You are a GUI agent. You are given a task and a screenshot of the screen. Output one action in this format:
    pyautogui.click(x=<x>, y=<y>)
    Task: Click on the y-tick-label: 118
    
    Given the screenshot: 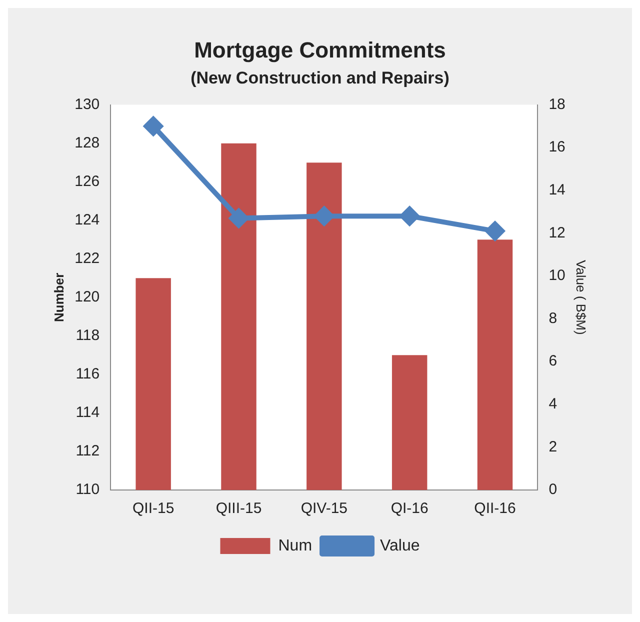 What is the action you would take?
    pyautogui.click(x=88, y=335)
    